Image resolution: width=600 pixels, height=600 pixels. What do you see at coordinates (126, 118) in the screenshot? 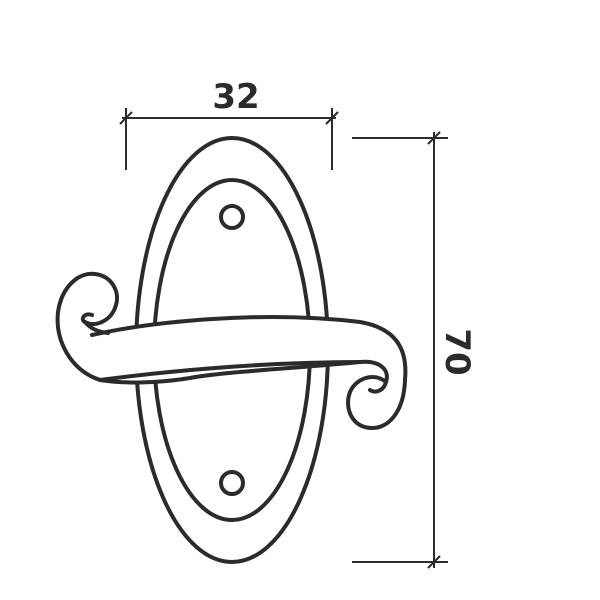
I see `width-tick-left` at bounding box center [126, 118].